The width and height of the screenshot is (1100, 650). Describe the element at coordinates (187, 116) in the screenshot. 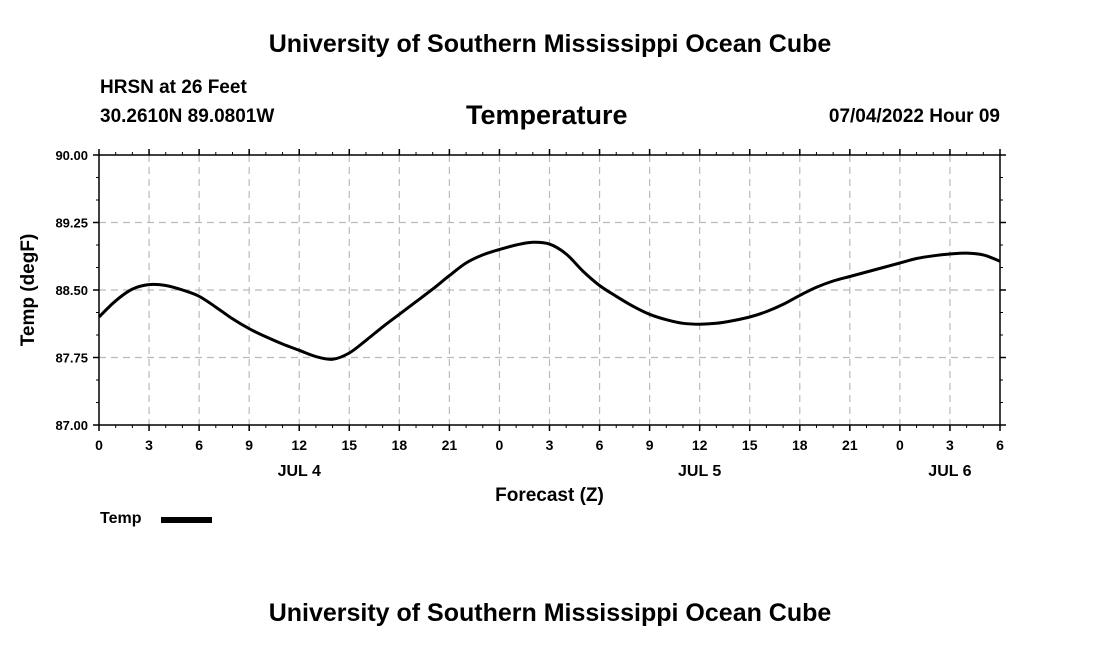

I see `coordinates-label: 30.2610N 89.0801W` at that location.